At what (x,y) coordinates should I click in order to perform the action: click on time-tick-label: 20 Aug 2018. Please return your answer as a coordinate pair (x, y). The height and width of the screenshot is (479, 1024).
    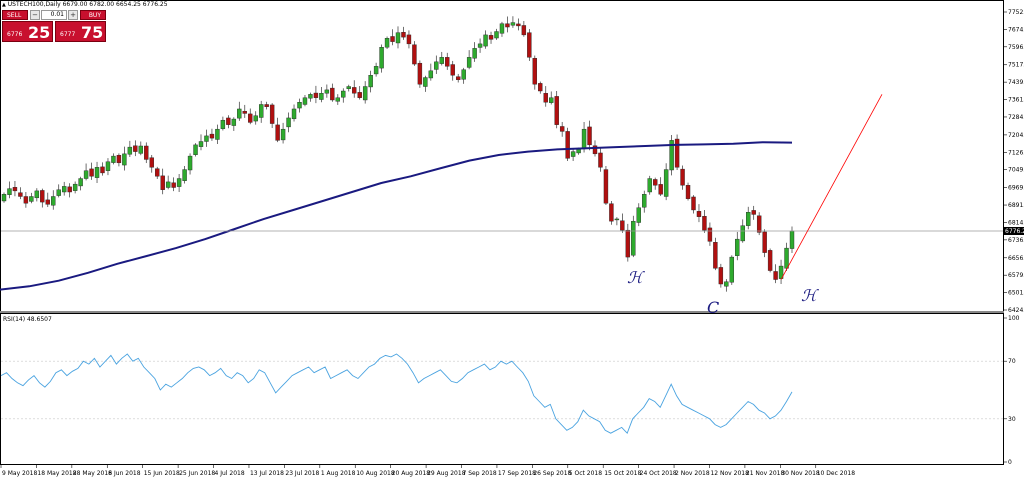
    Looking at the image, I should click on (411, 473).